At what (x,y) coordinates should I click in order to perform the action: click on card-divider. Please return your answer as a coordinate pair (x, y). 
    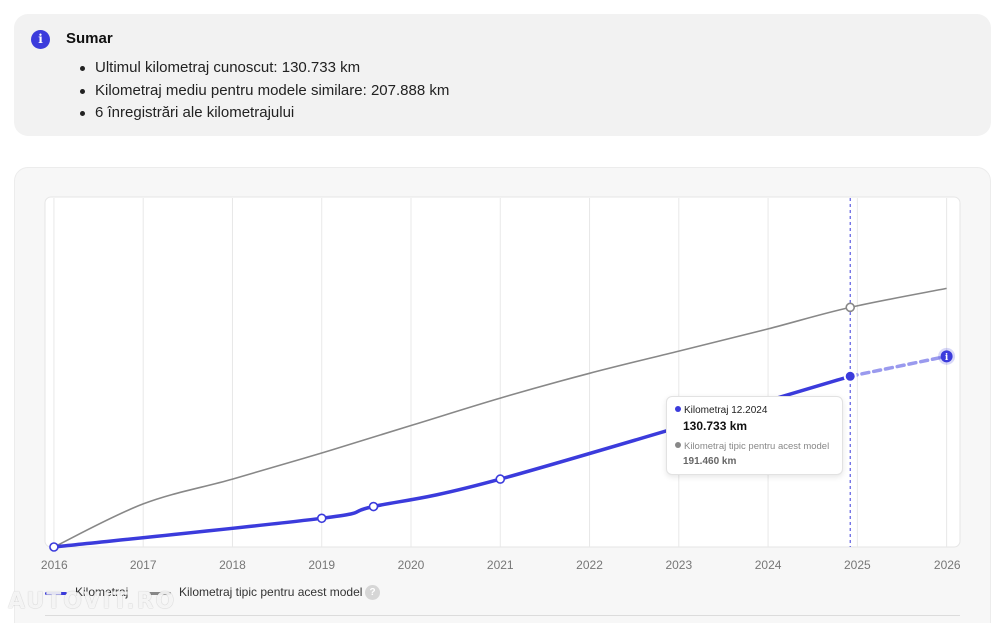
    Looking at the image, I should click on (502, 615).